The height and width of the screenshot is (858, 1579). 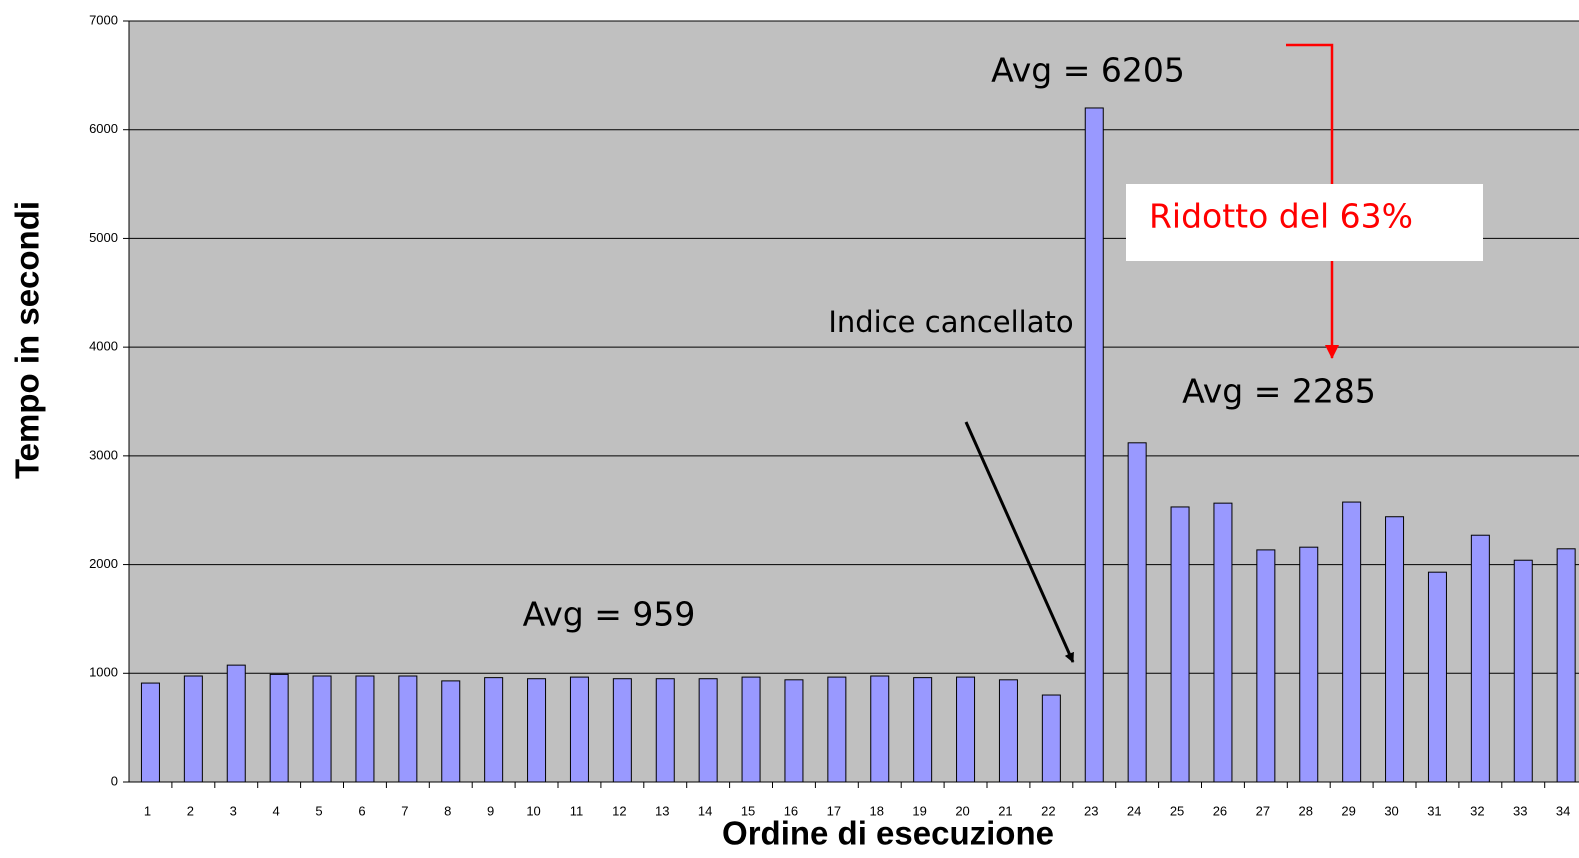 What do you see at coordinates (1088, 70) in the screenshot?
I see `annotation: Avg = 6205` at bounding box center [1088, 70].